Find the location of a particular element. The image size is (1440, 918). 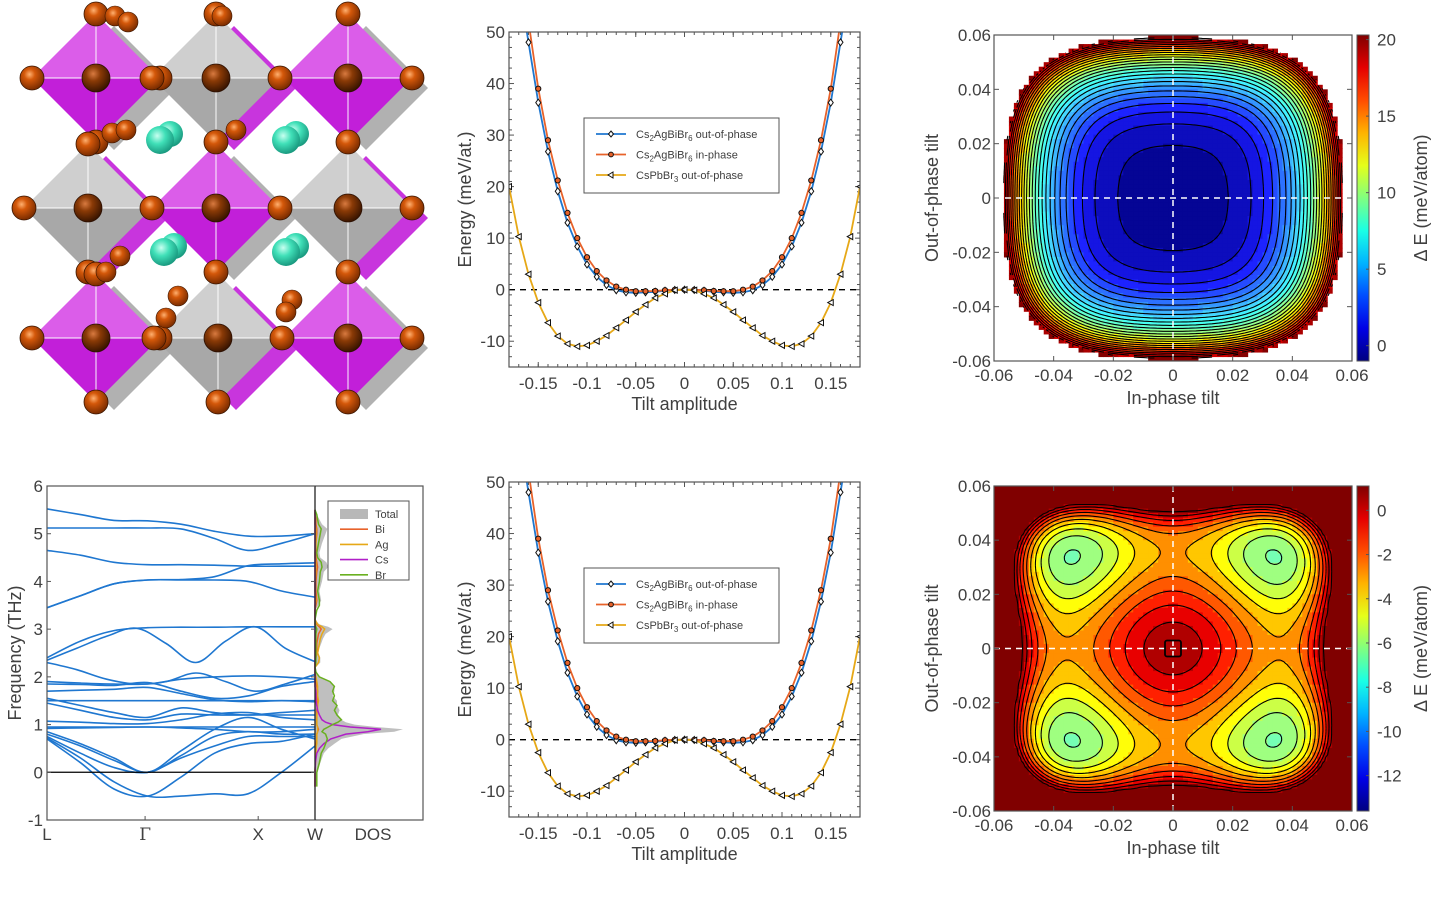

colorbar is located at coordinates (1363, 198).